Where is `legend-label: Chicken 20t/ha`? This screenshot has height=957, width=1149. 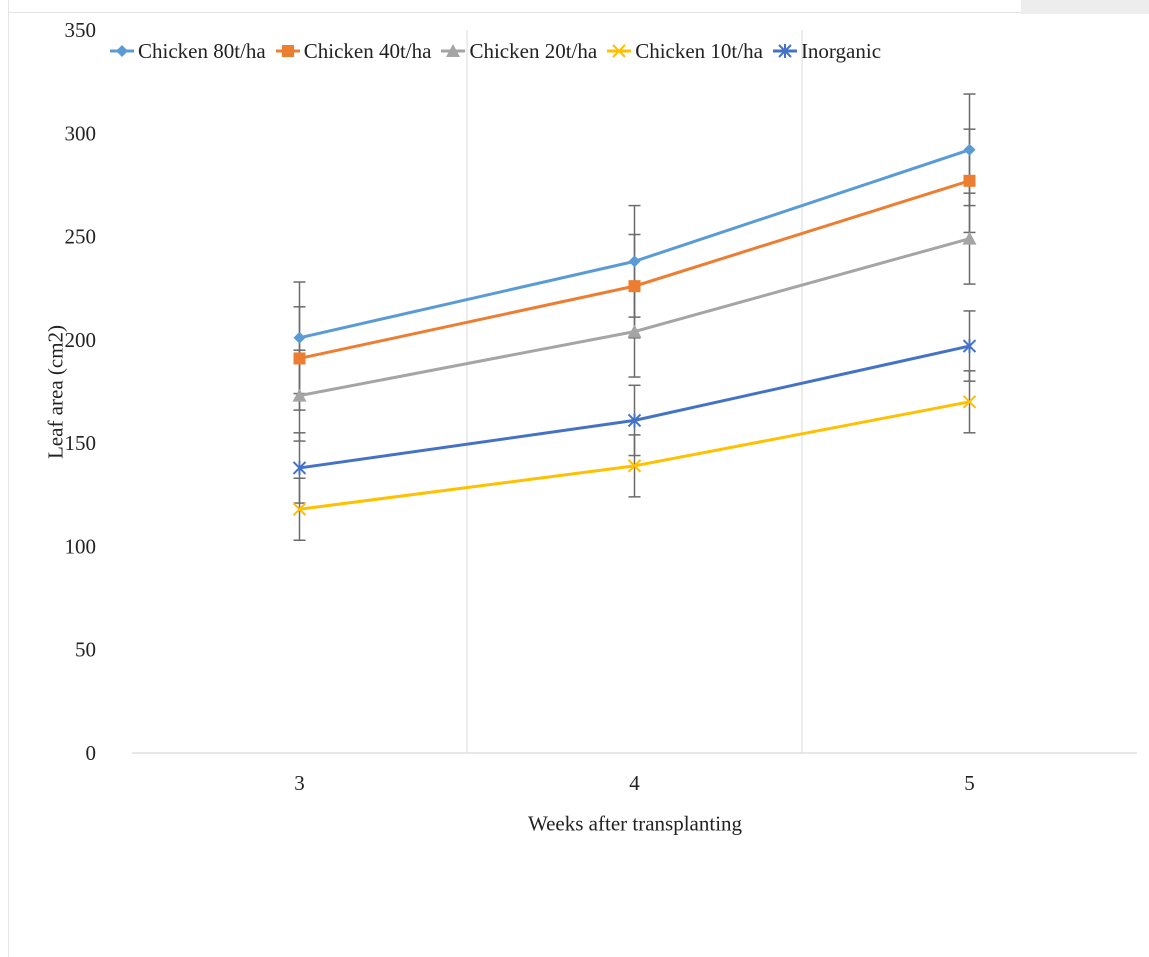
legend-label: Chicken 20t/ha is located at coordinates (533, 50).